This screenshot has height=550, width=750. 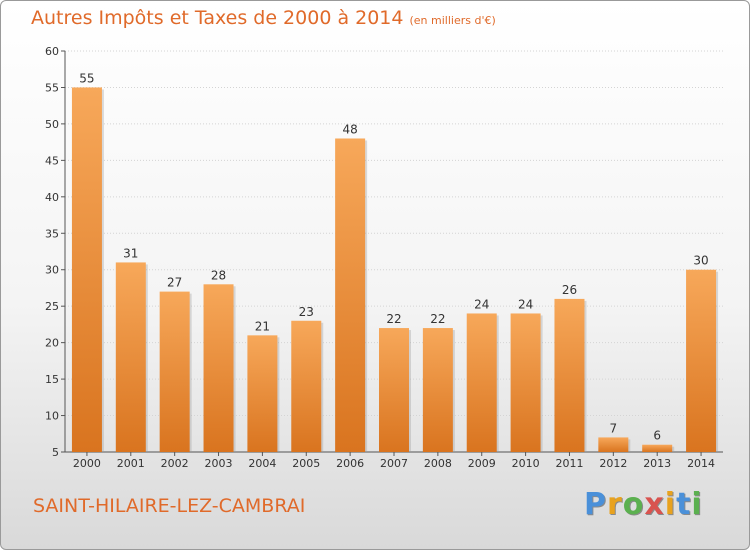 What do you see at coordinates (131, 463) in the screenshot?
I see `x-tick-label: 2001` at bounding box center [131, 463].